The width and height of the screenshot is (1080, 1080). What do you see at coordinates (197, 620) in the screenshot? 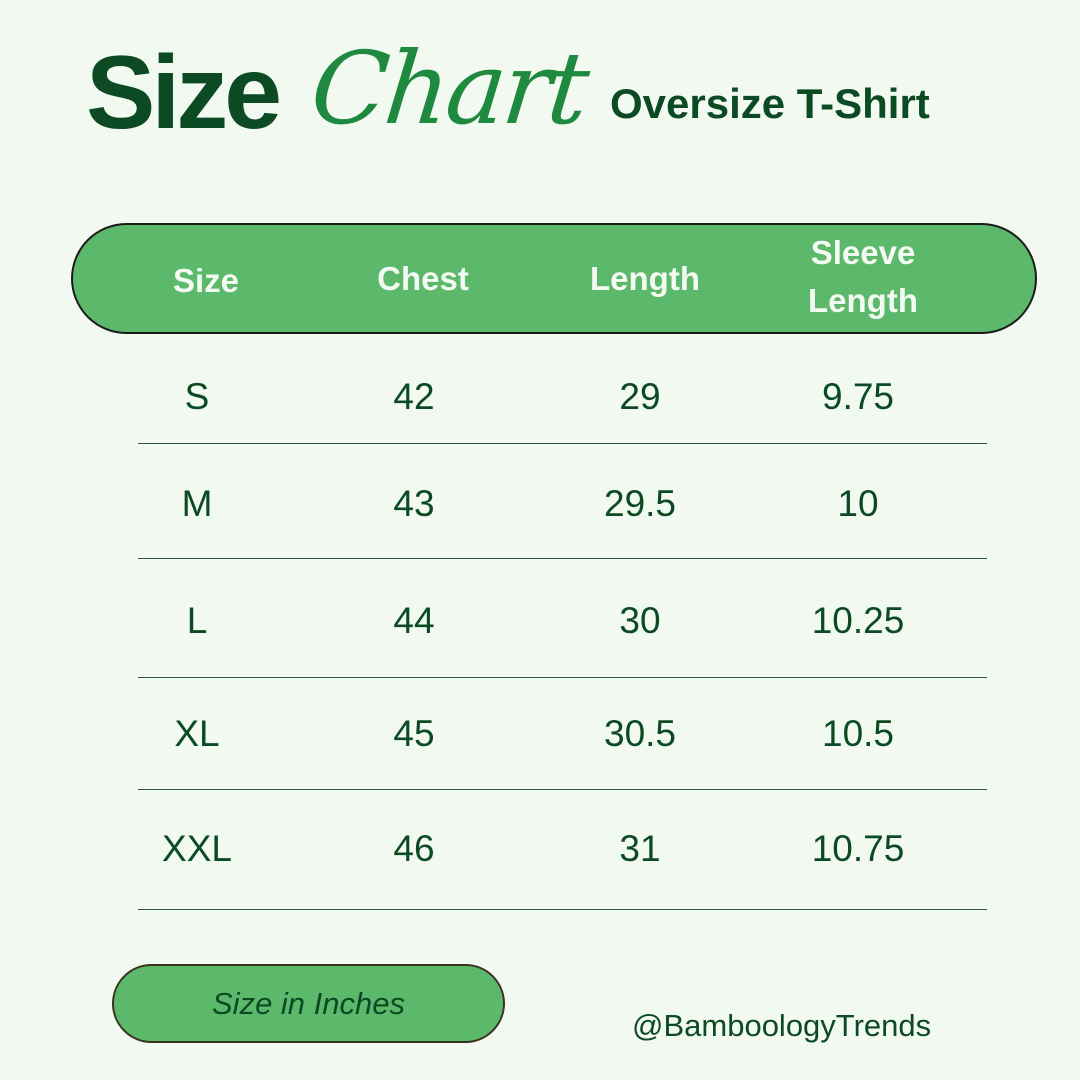
I see `cell-size: L` at bounding box center [197, 620].